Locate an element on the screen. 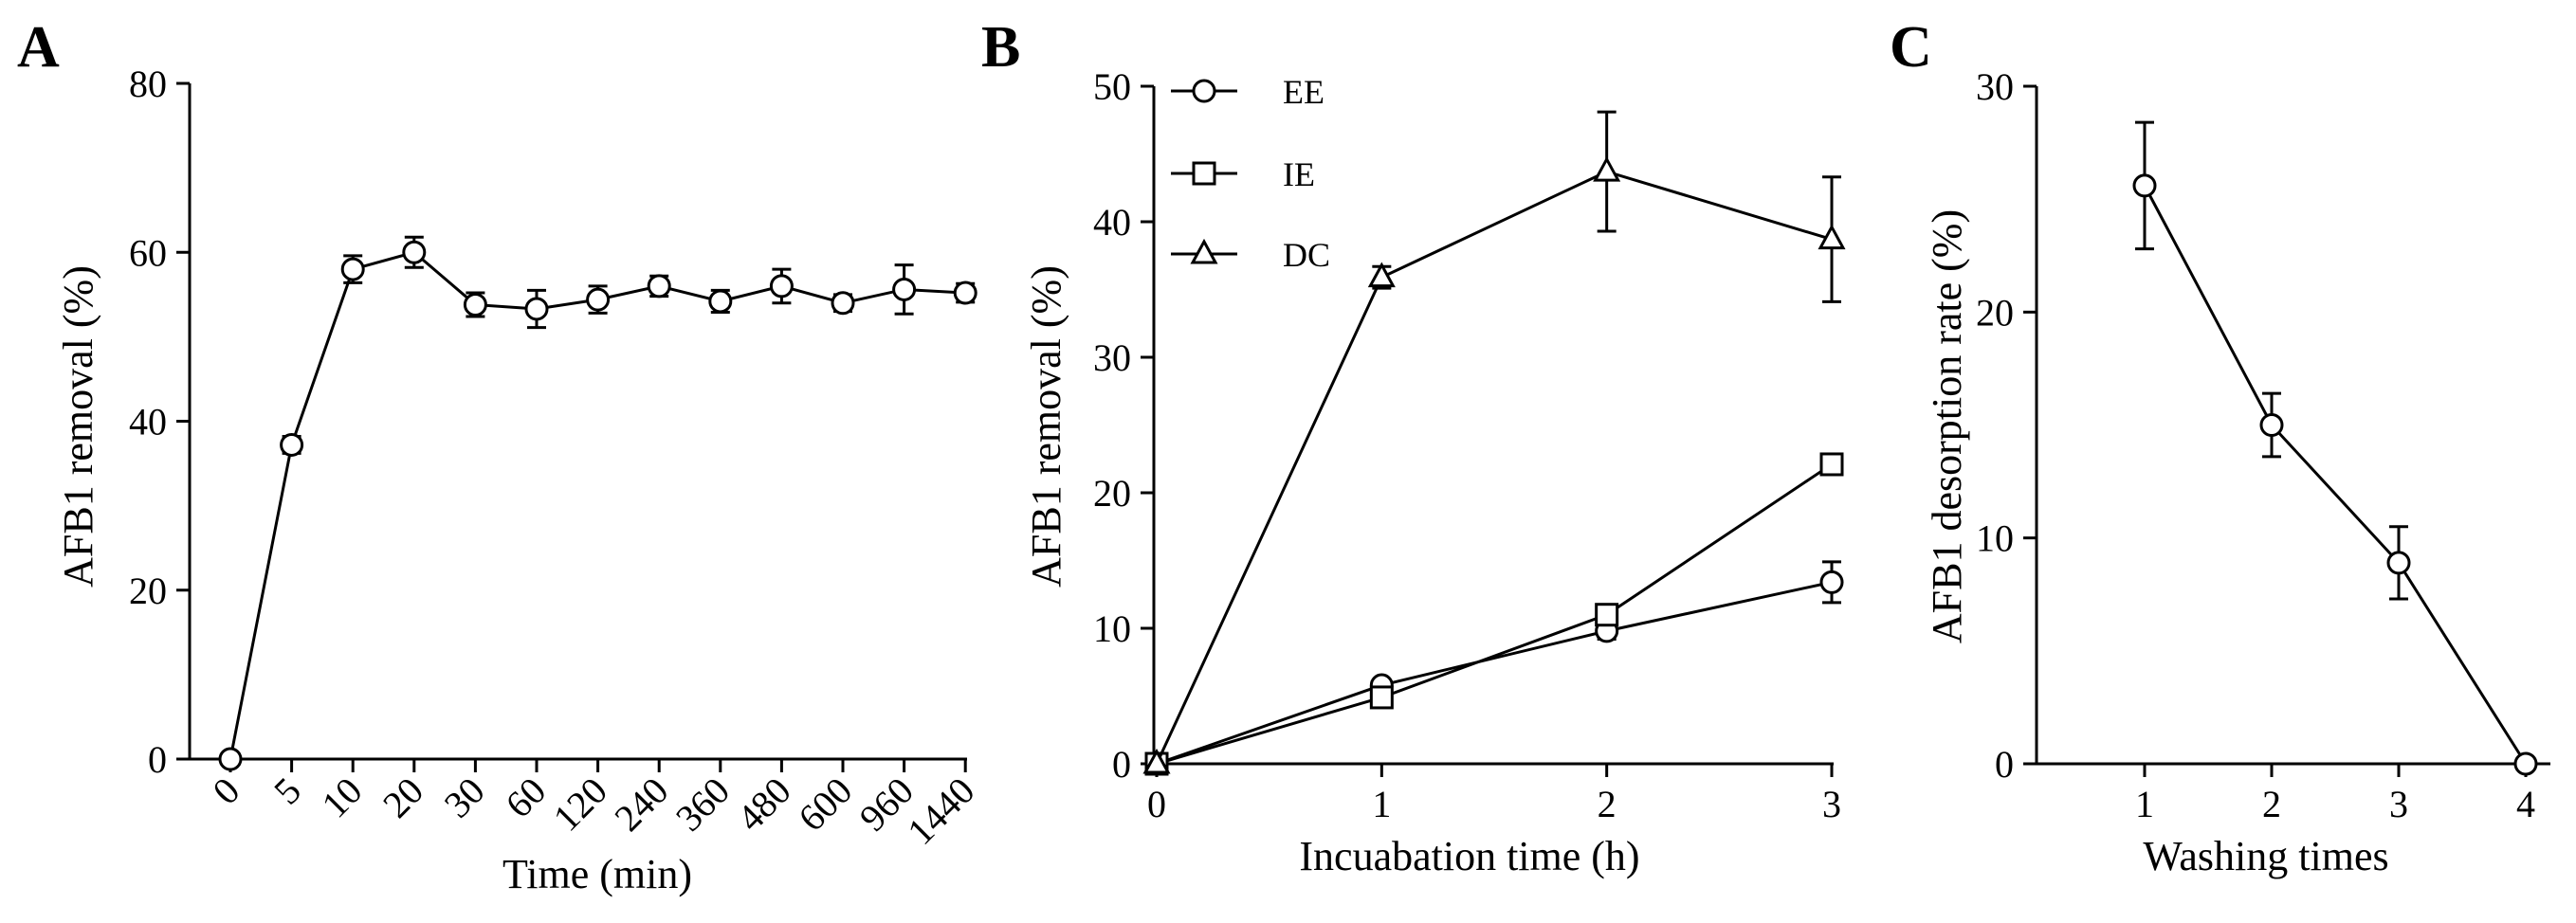 The image size is (2576, 923). panel-b-y-tick-label: 40 is located at coordinates (1112, 222).